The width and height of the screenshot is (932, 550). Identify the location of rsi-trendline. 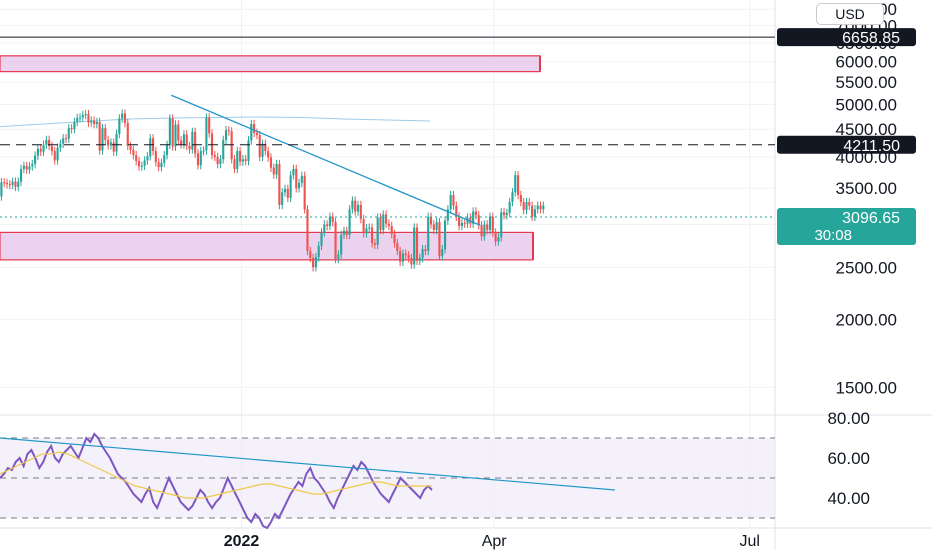
(307, 464).